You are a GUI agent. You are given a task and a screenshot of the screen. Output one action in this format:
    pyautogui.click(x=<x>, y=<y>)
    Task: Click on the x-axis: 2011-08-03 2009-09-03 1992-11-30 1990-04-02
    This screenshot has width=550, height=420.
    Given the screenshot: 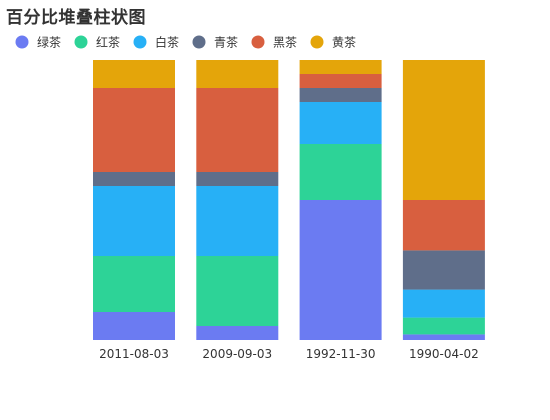 What is the action you would take?
    pyautogui.click(x=289, y=354)
    